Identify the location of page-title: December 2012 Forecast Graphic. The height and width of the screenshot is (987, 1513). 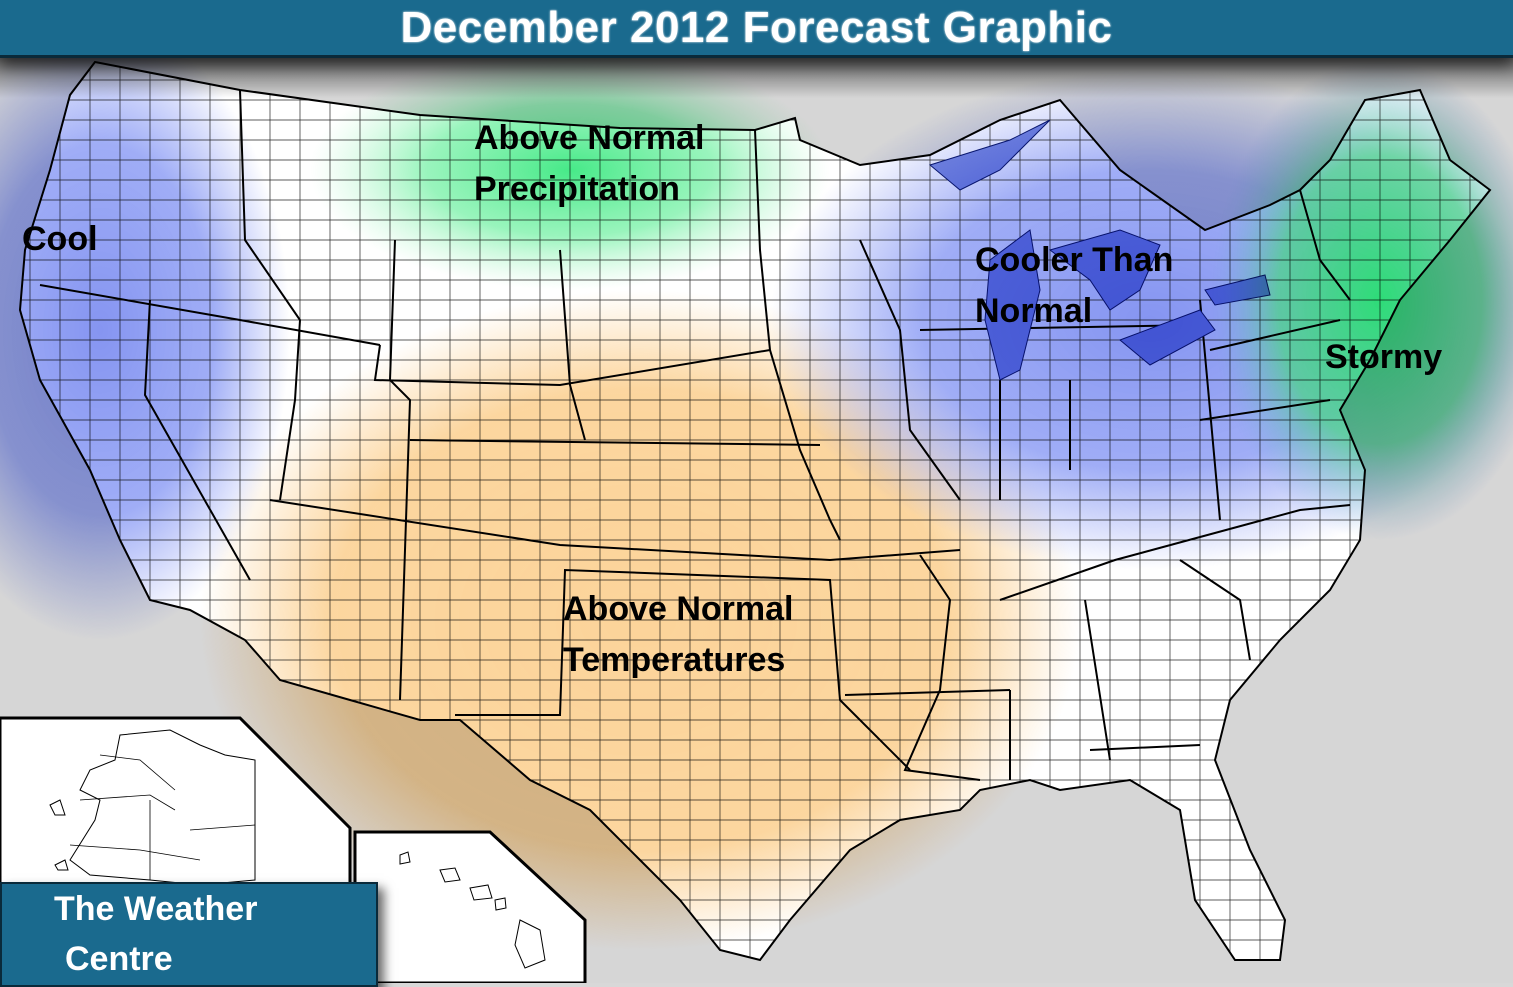
(756, 27).